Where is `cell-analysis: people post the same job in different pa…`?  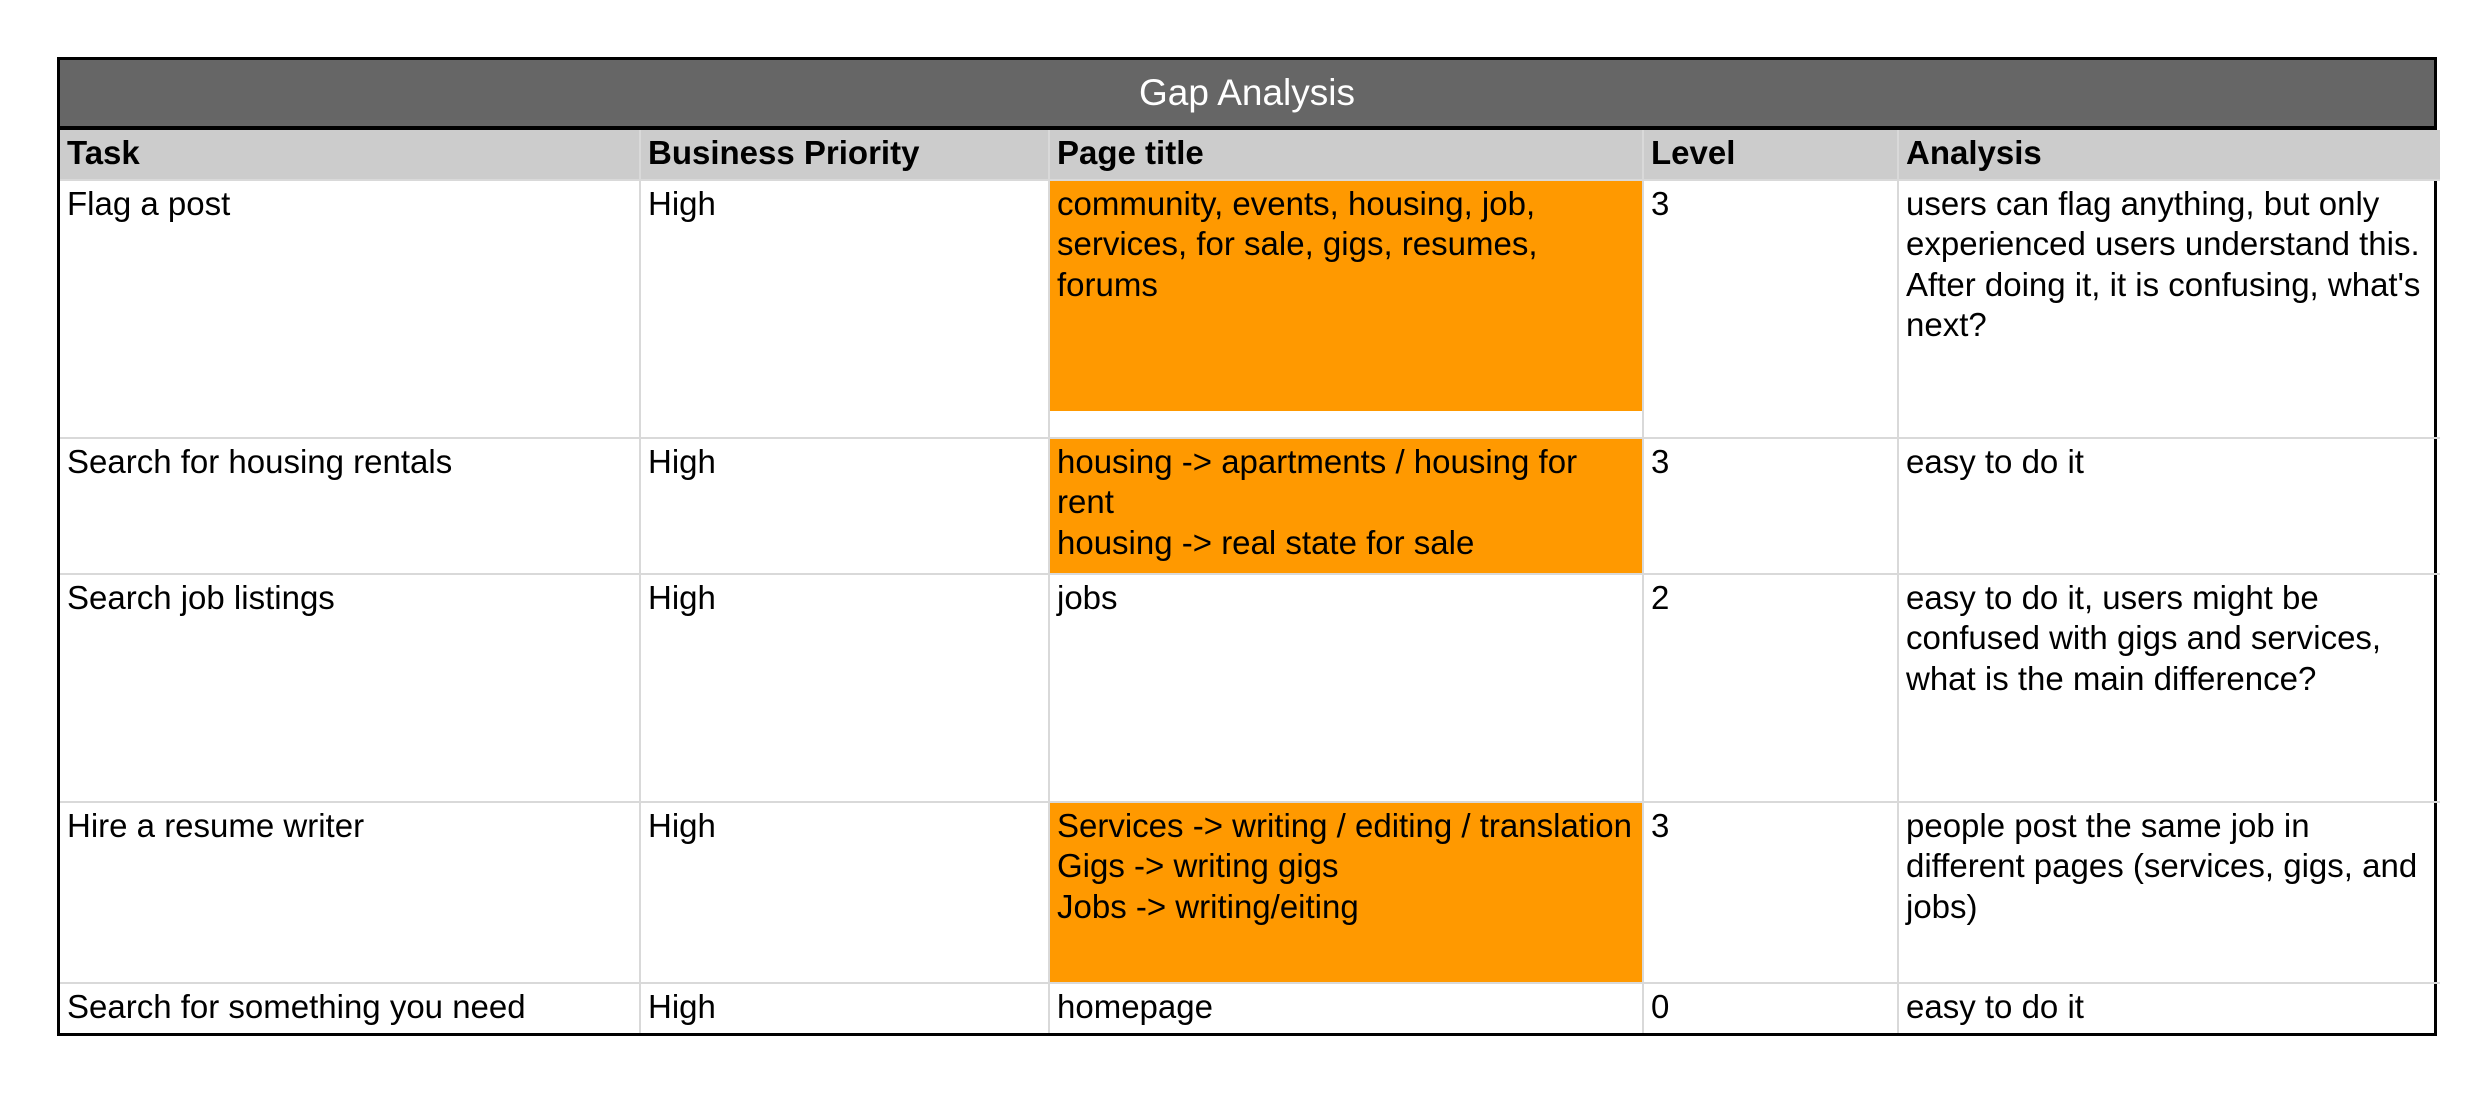
cell-analysis: people post the same job in different pa… is located at coordinates (2168, 892).